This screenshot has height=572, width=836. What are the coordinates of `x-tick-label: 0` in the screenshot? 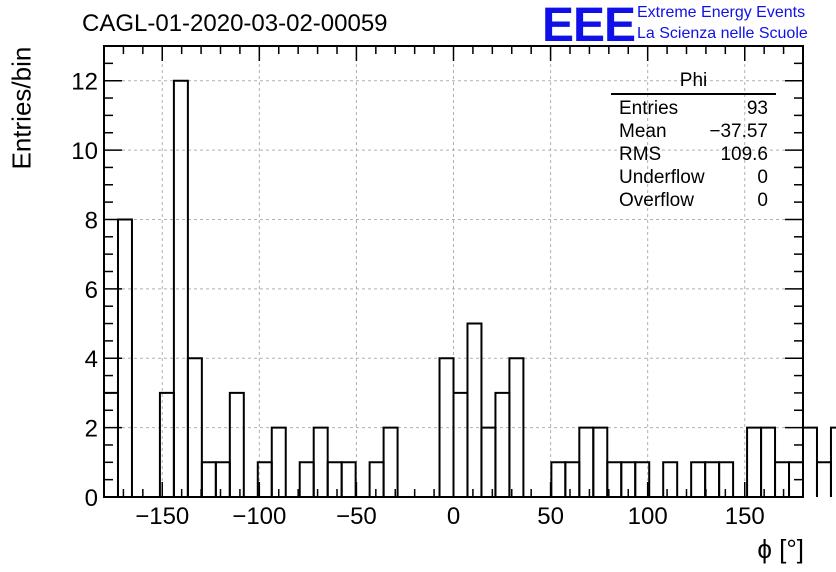 It's located at (453, 516).